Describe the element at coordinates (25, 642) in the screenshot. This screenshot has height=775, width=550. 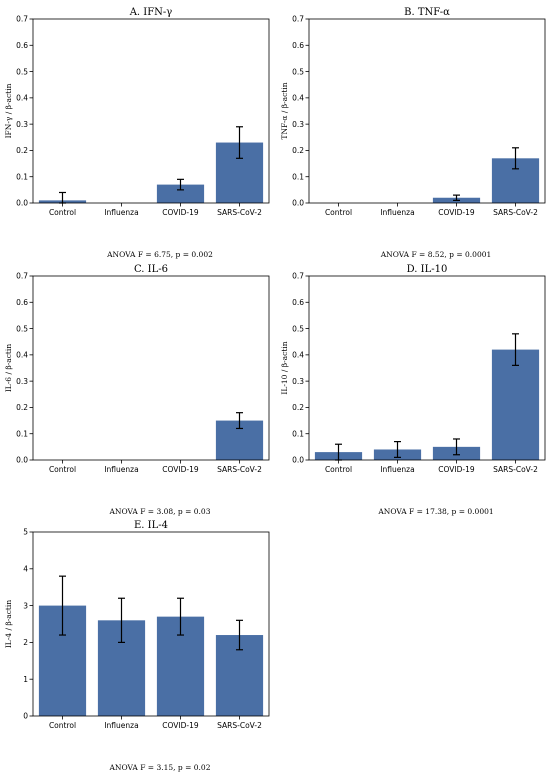
I see `y-tick-label: 2` at that location.